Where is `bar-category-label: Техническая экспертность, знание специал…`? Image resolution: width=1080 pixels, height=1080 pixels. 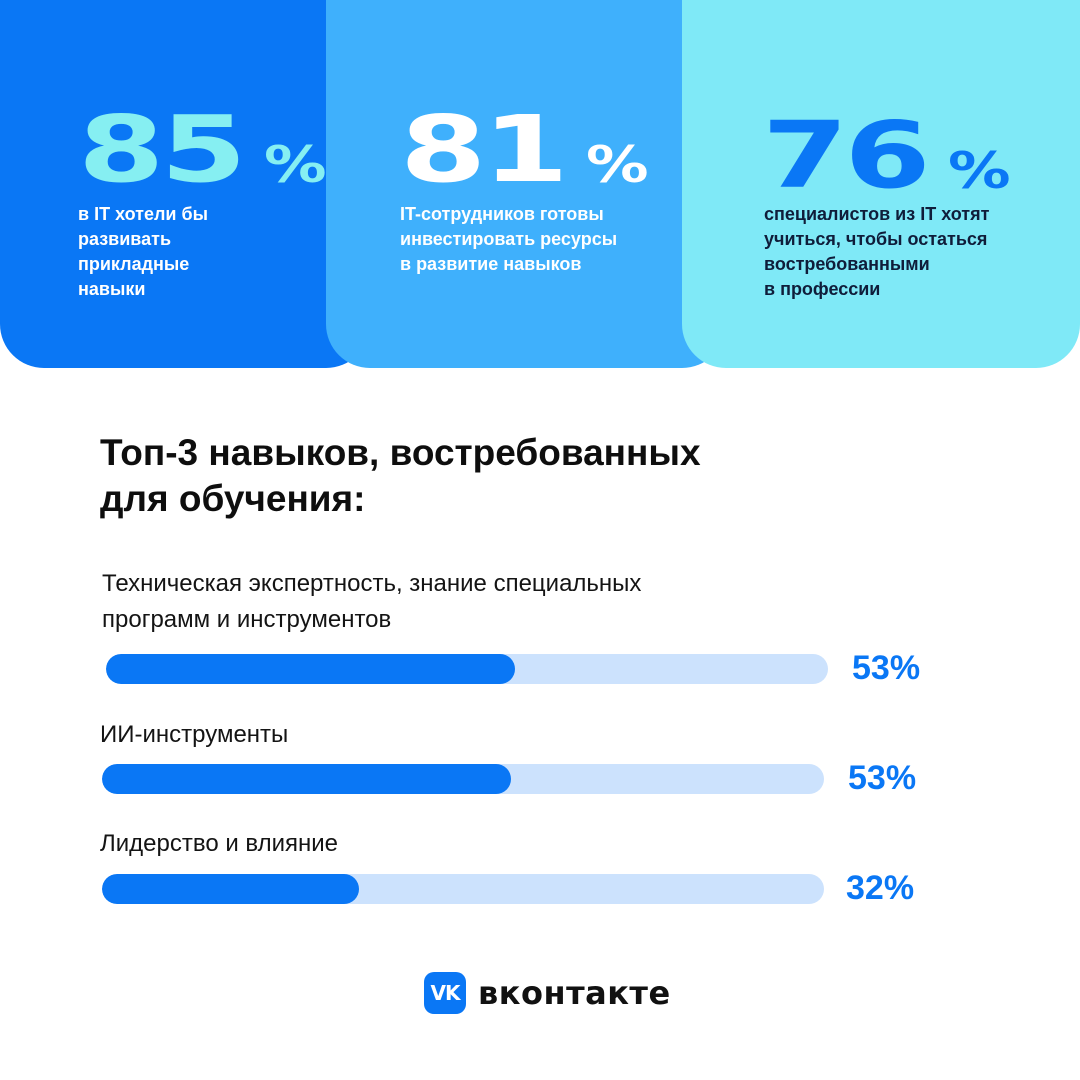
bar-category-label: Техническая экспертность, знание специал… is located at coordinates (371, 602).